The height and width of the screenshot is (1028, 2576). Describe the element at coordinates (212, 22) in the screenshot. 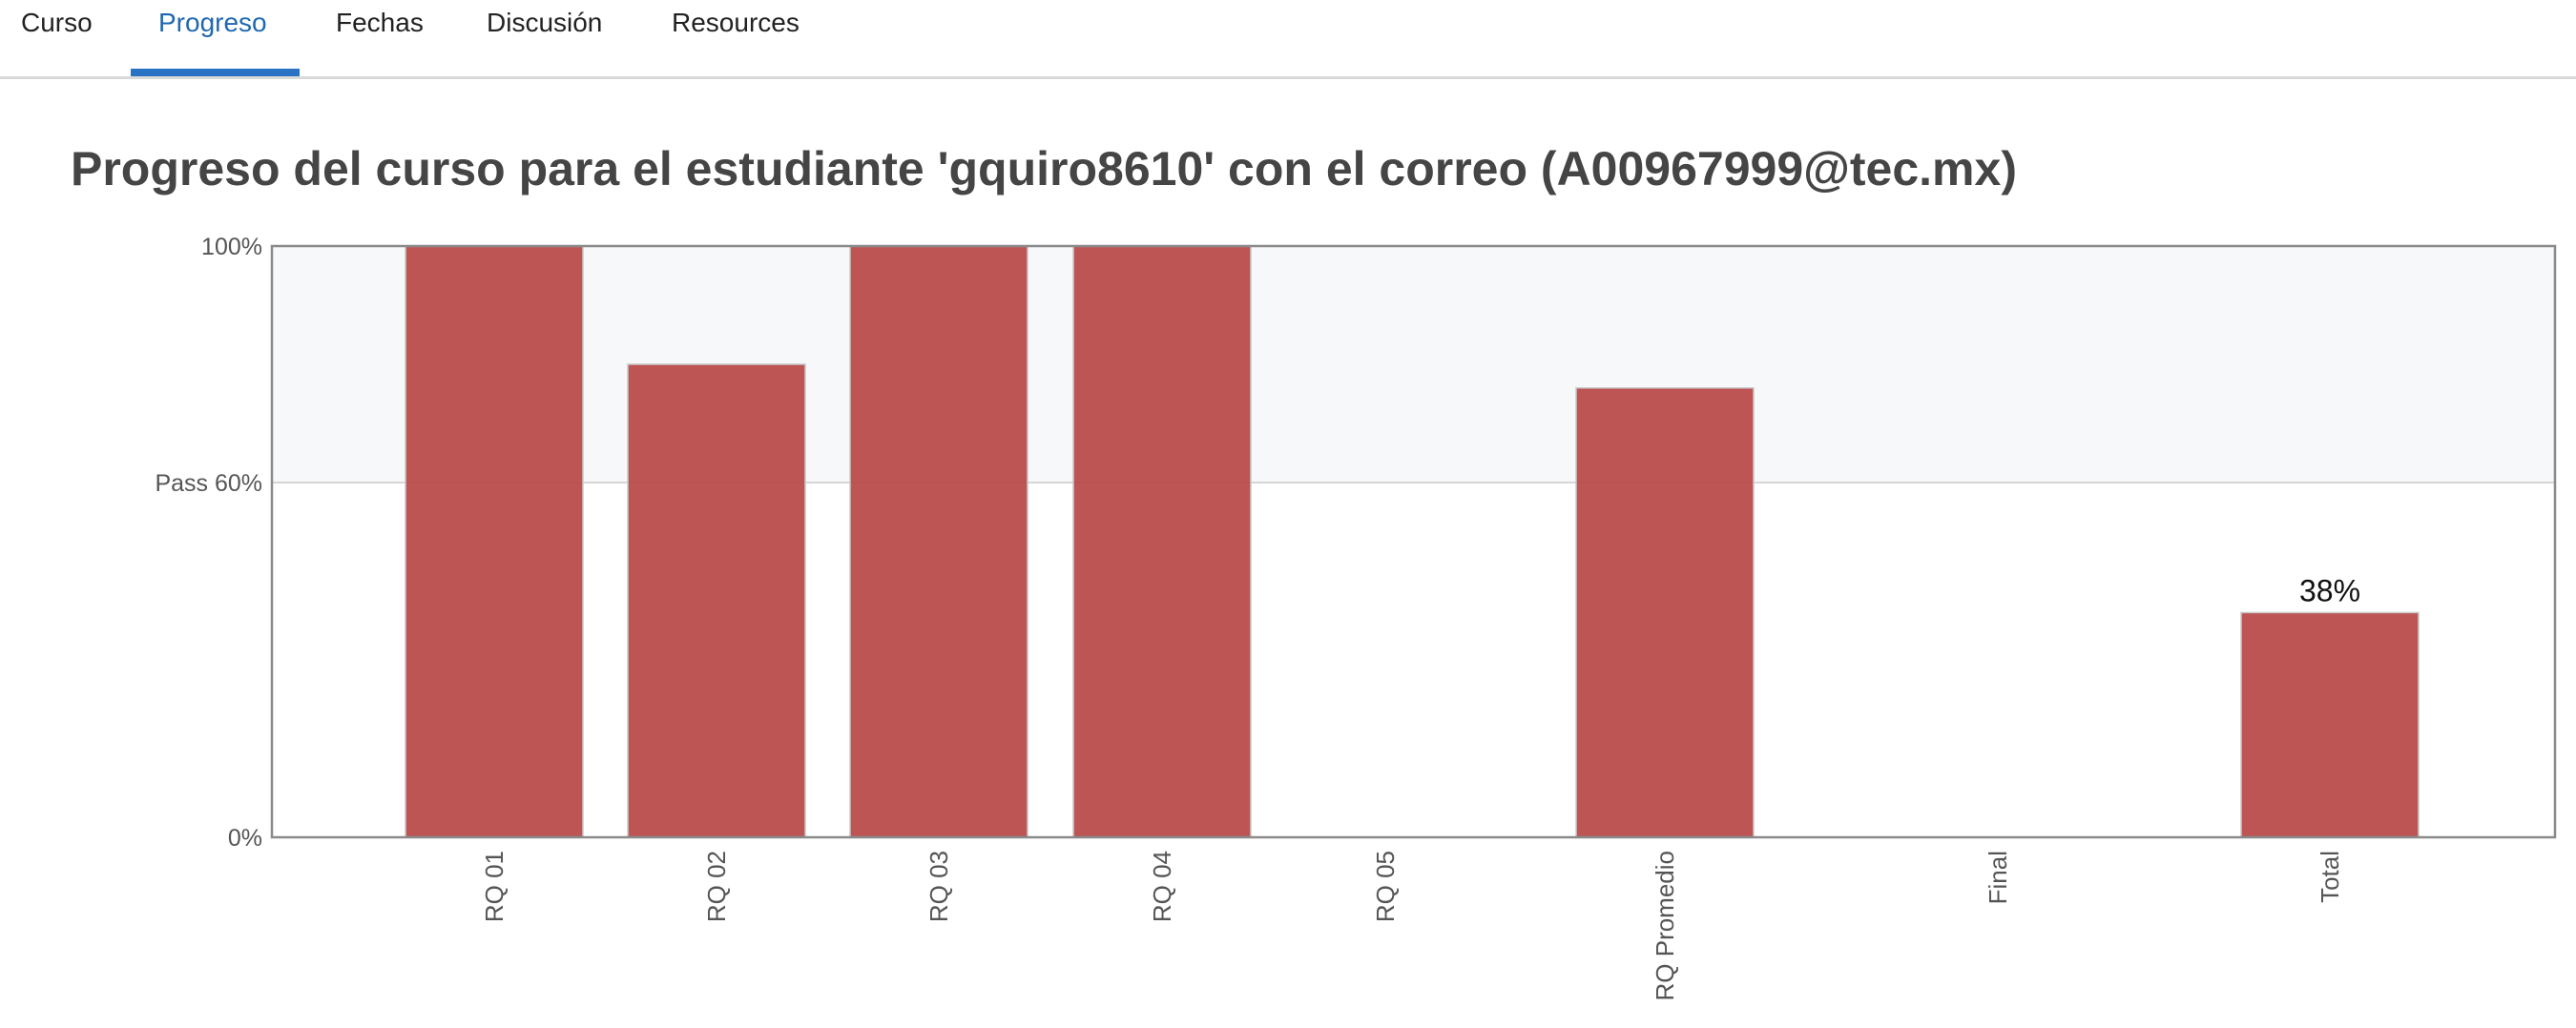

I see `tab-progreso: Progreso` at that location.